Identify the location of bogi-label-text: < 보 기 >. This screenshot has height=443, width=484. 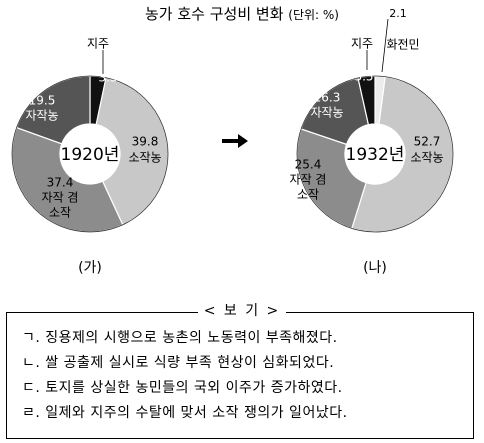
(242, 311).